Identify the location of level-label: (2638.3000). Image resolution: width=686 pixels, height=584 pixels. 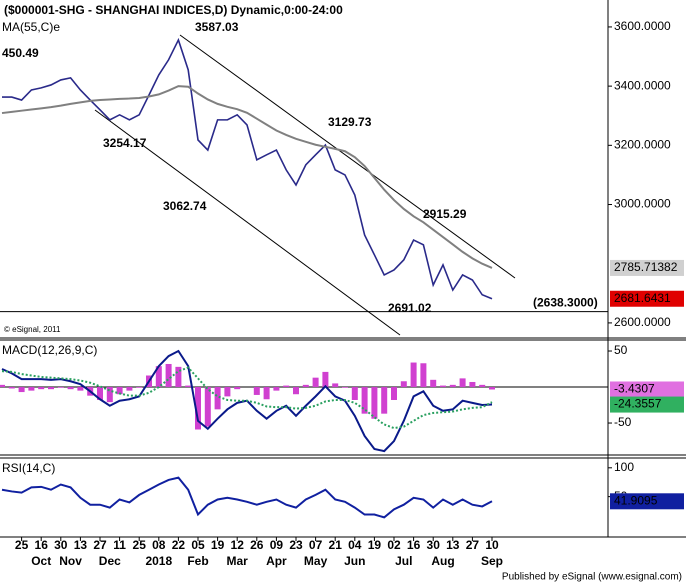
(565, 303).